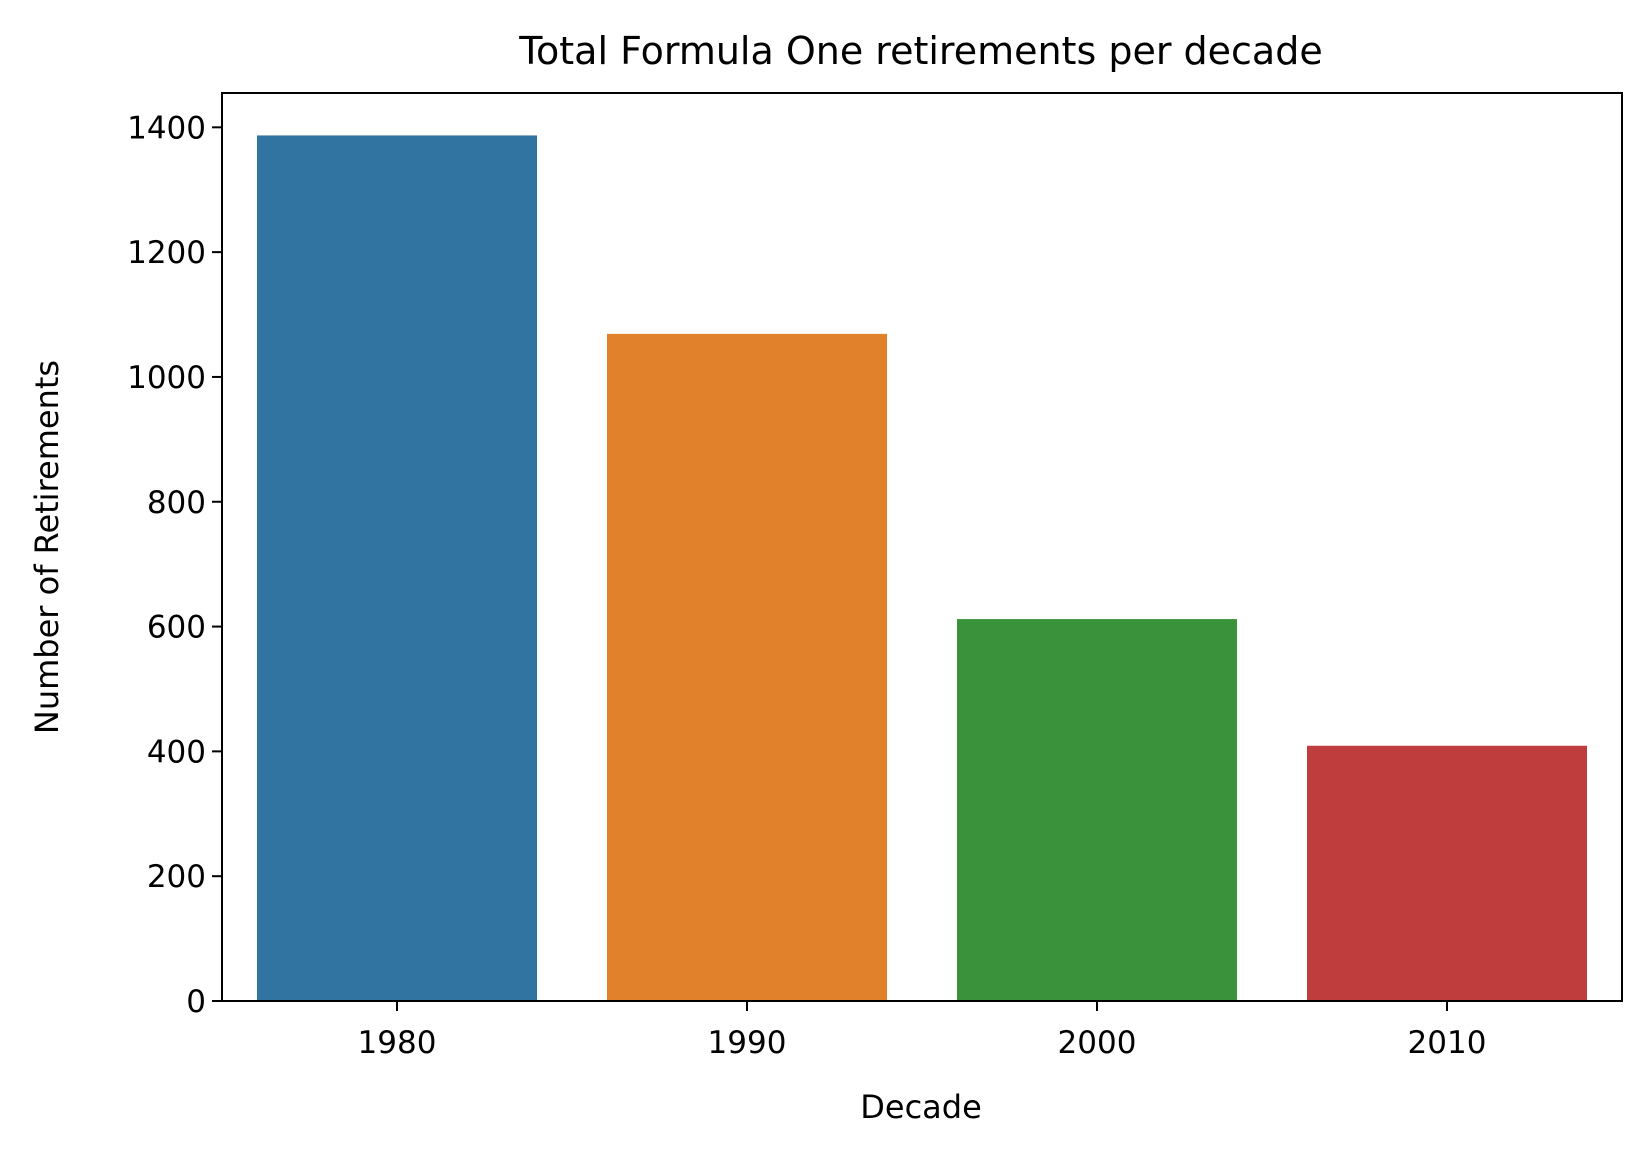 The width and height of the screenshot is (1646, 1154). I want to click on x-axis: 1980 1990 2000 2010, so click(922, 1031).